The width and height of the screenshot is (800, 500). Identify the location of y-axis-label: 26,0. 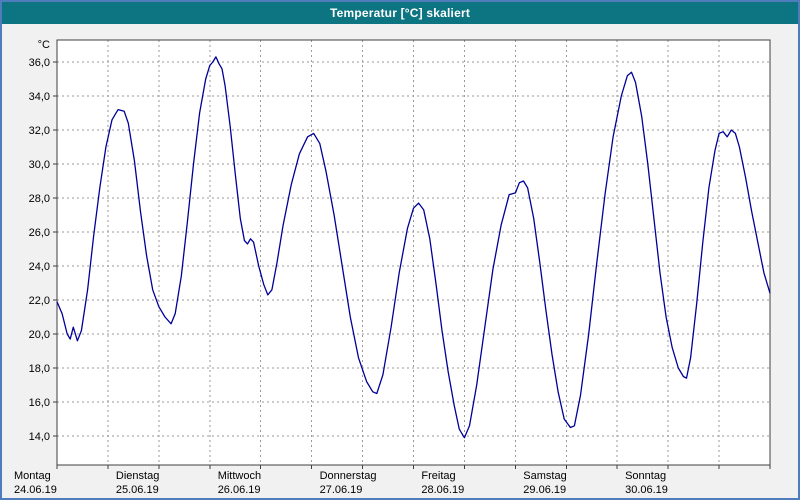
(39, 233).